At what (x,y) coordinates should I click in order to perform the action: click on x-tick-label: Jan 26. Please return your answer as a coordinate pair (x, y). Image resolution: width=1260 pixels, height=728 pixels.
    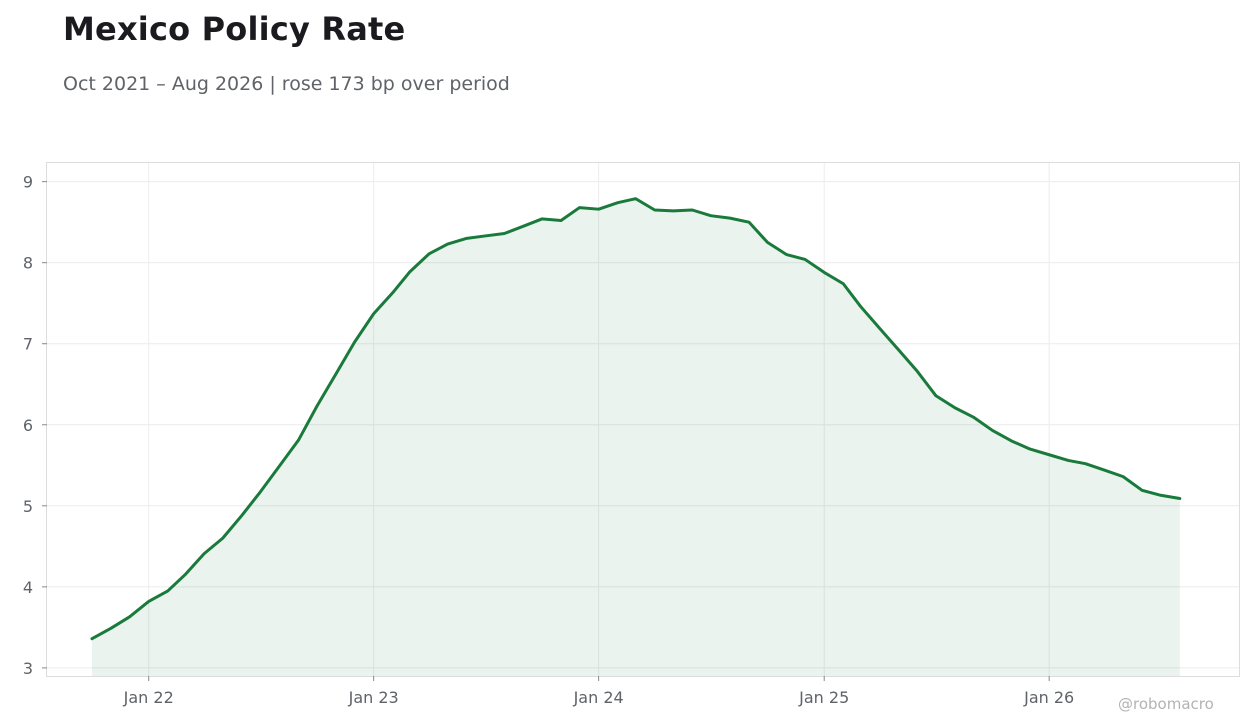
    Looking at the image, I should click on (1048, 697).